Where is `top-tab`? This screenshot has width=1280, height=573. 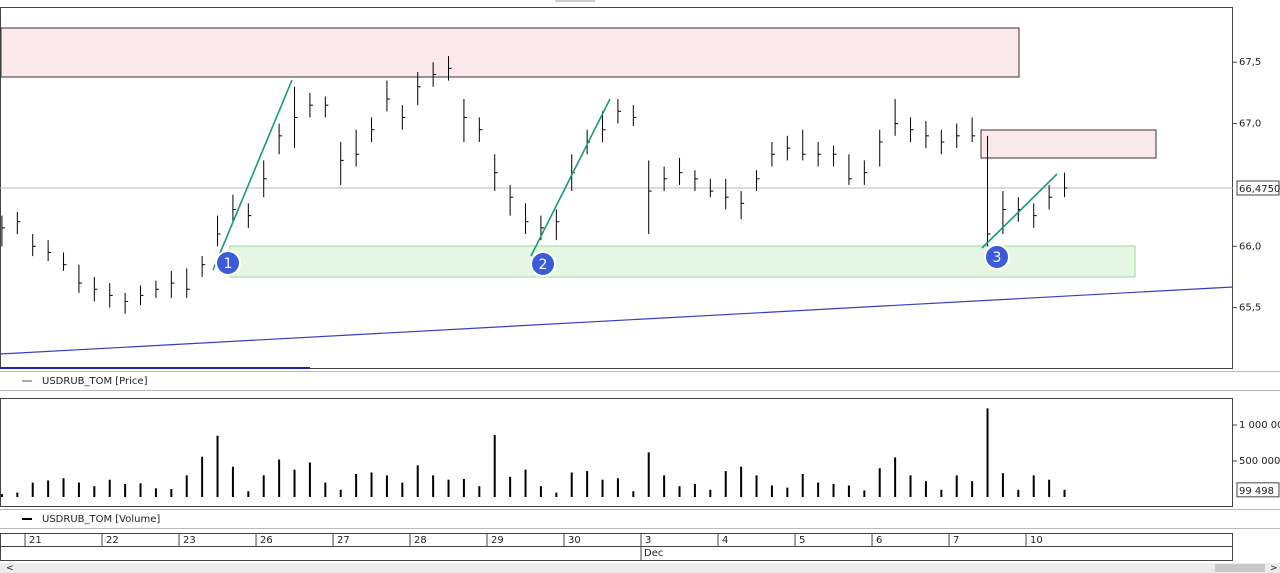
top-tab is located at coordinates (575, 1).